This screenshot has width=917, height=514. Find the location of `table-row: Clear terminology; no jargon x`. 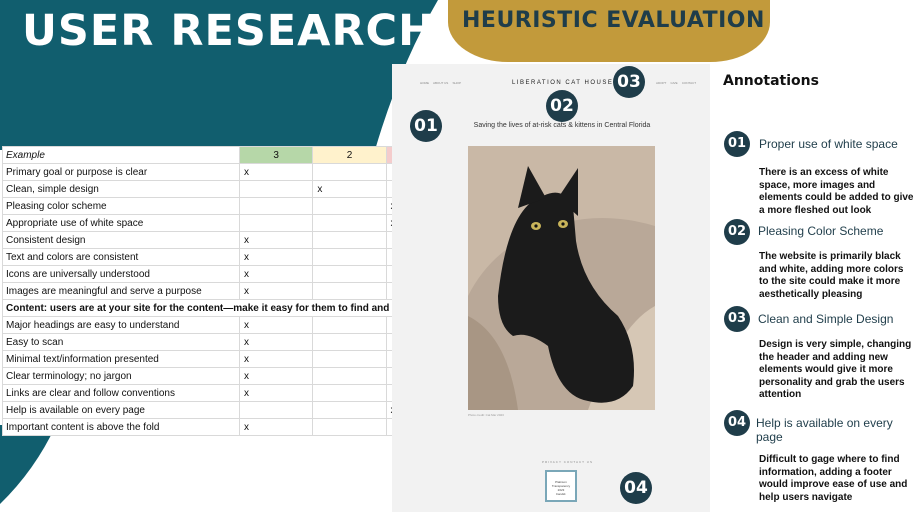

table-row: Clear terminology; no jargon x is located at coordinates (231, 376).